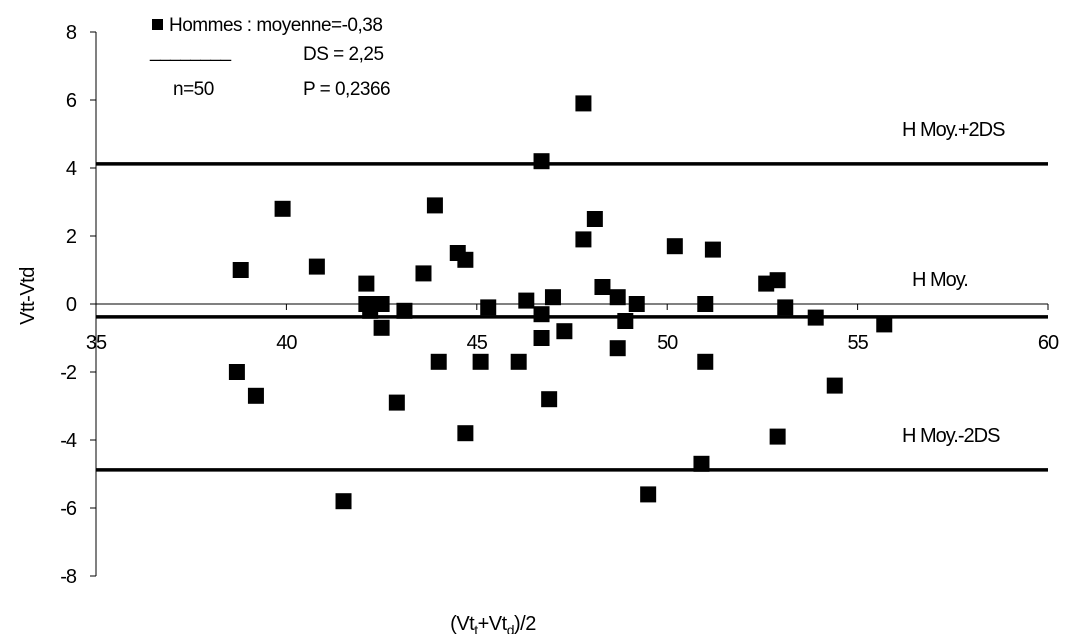 This screenshot has width=1068, height=634. I want to click on y-tick-label: 2, so click(71, 237).